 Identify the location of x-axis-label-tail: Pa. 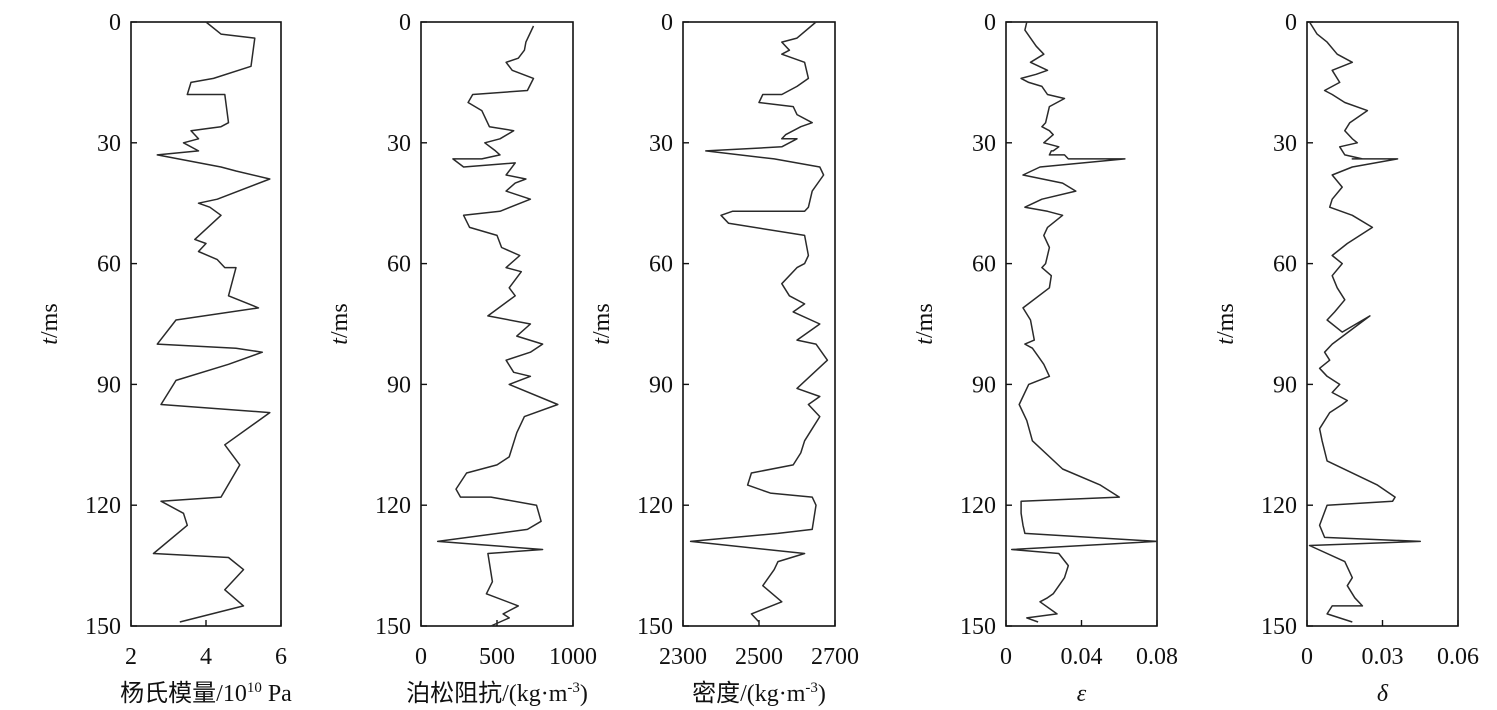
(277, 694).